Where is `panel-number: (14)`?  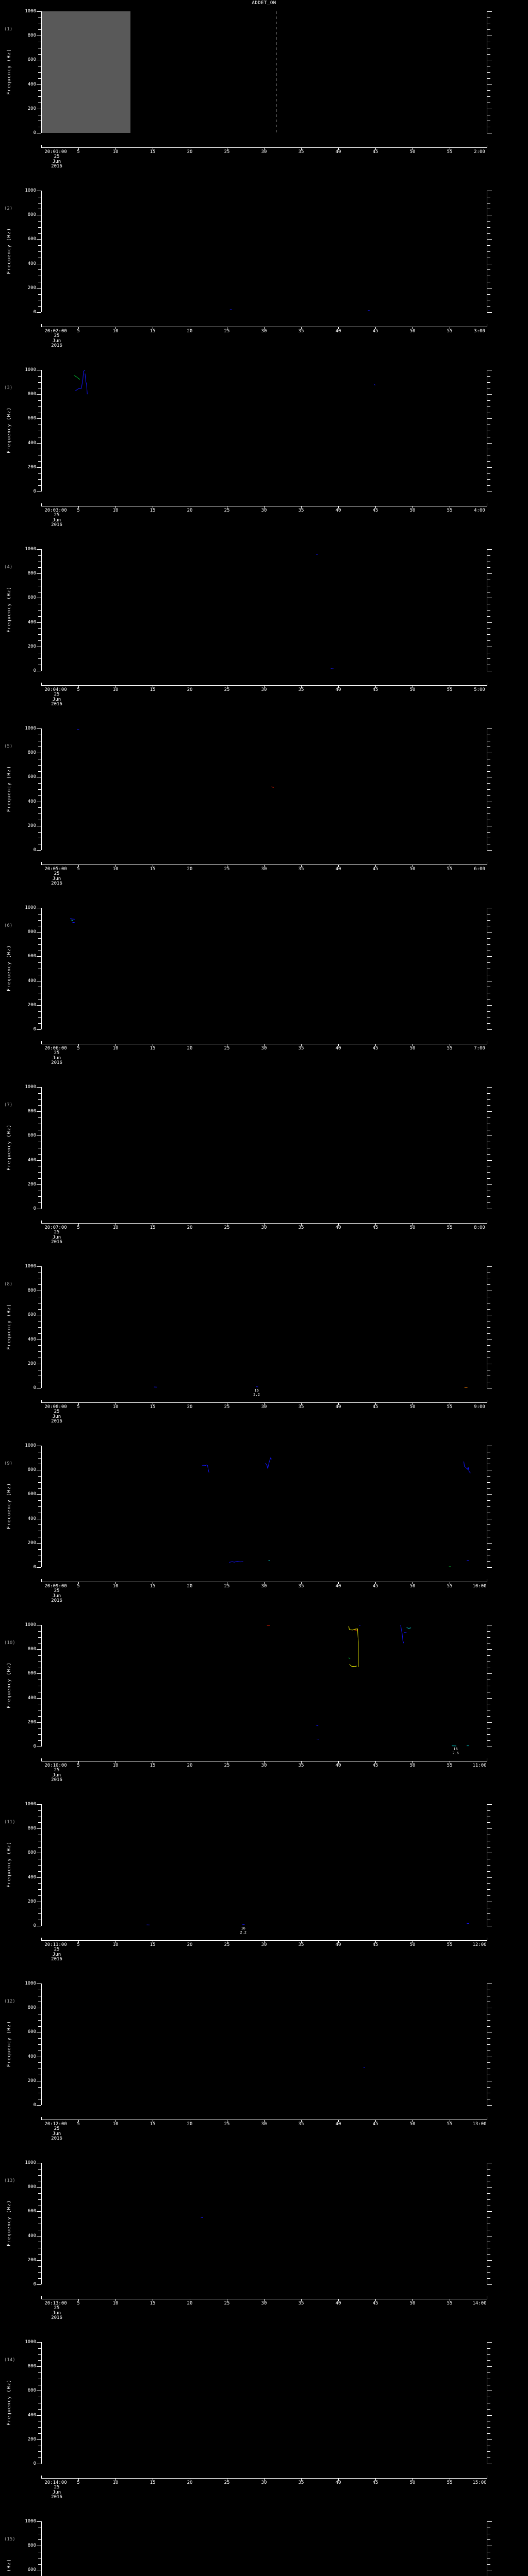
panel-number: (14) is located at coordinates (9, 2360).